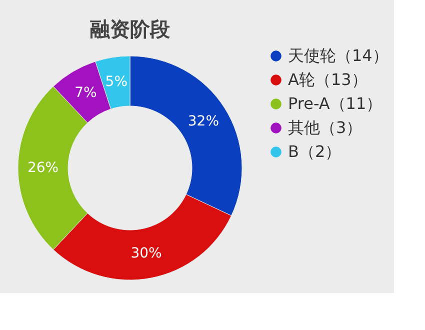 The height and width of the screenshot is (330, 425). What do you see at coordinates (335, 103) in the screenshot?
I see `legend-label: Pre-A（11）` at bounding box center [335, 103].